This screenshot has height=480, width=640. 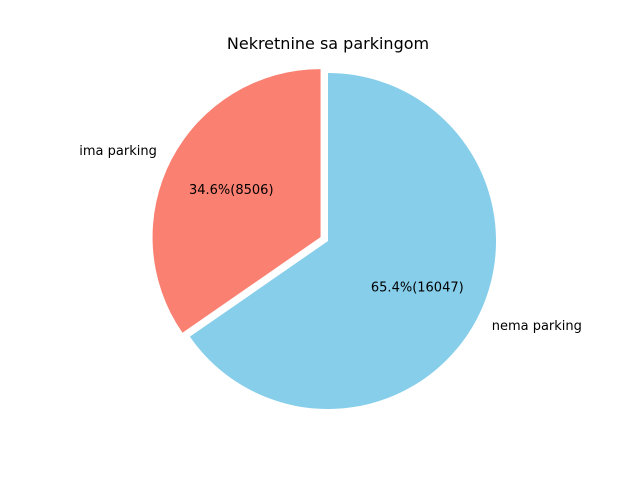 I want to click on chart-title: Nekretnine sa parkingom, so click(x=328, y=43).